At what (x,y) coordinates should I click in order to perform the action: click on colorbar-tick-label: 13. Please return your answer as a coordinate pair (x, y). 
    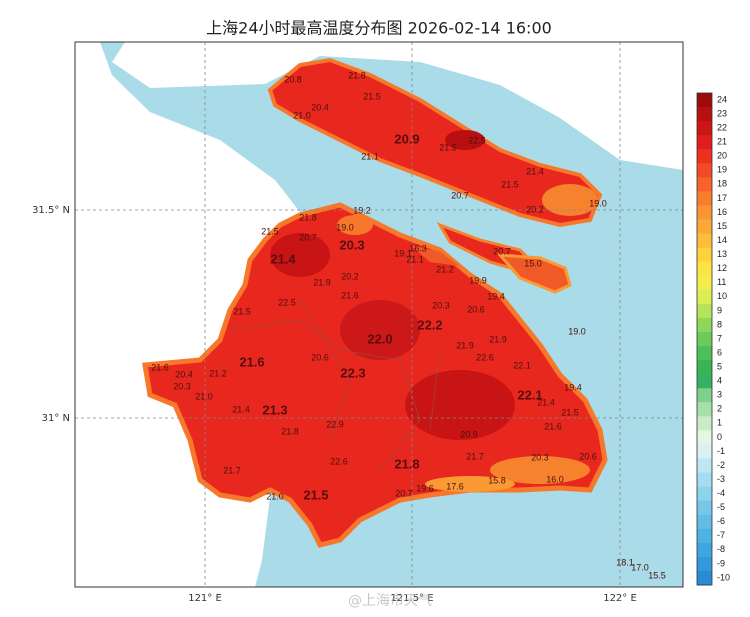
    Looking at the image, I should click on (722, 254).